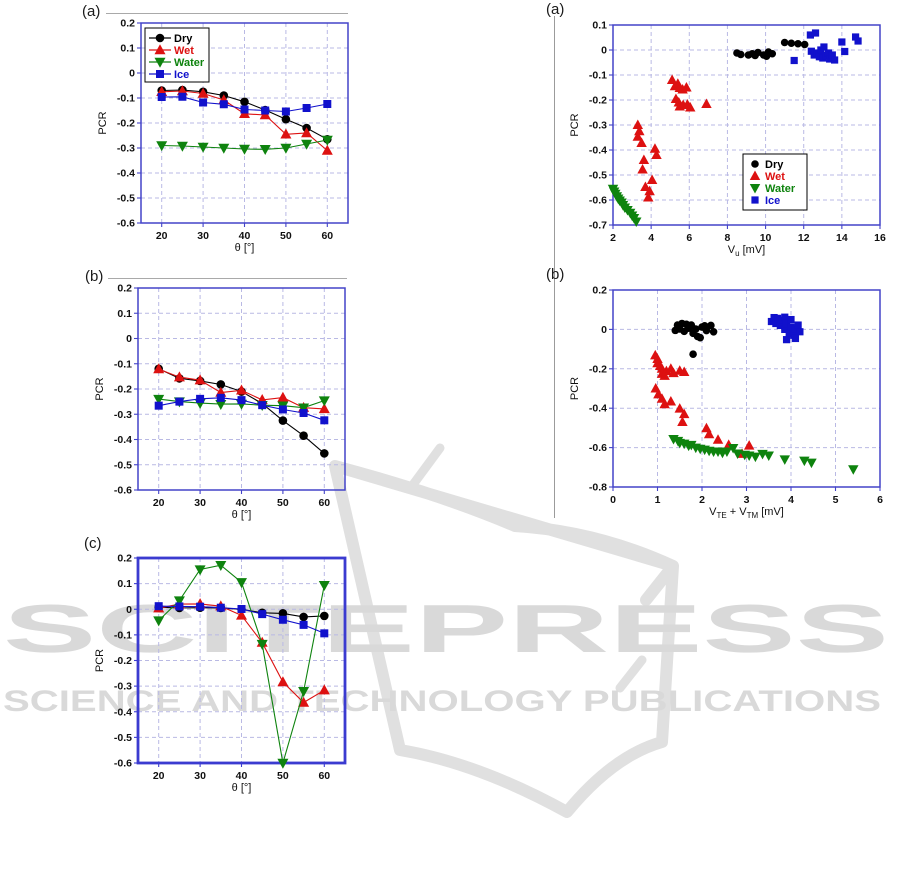 The image size is (901, 887). Describe the element at coordinates (94, 276) in the screenshot. I see `panel-label-left-b: (b)` at that location.